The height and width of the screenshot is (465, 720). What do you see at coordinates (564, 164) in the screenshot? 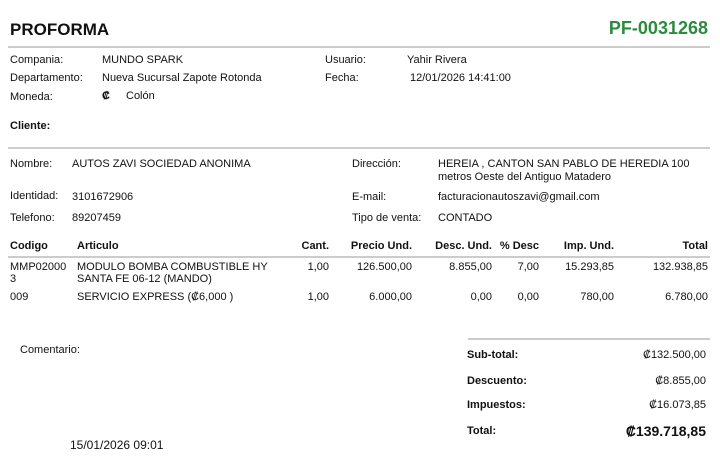
I see `direccion-line-1: HEREIA , CANTON SAN PABLO DE HEREDIA 100` at bounding box center [564, 164].